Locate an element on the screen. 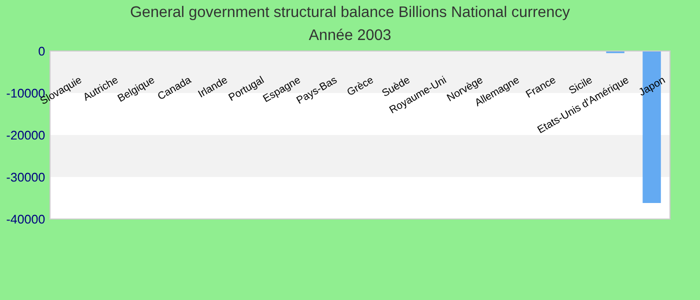 The height and width of the screenshot is (300, 700). x-tick-label: Japon is located at coordinates (652, 87).